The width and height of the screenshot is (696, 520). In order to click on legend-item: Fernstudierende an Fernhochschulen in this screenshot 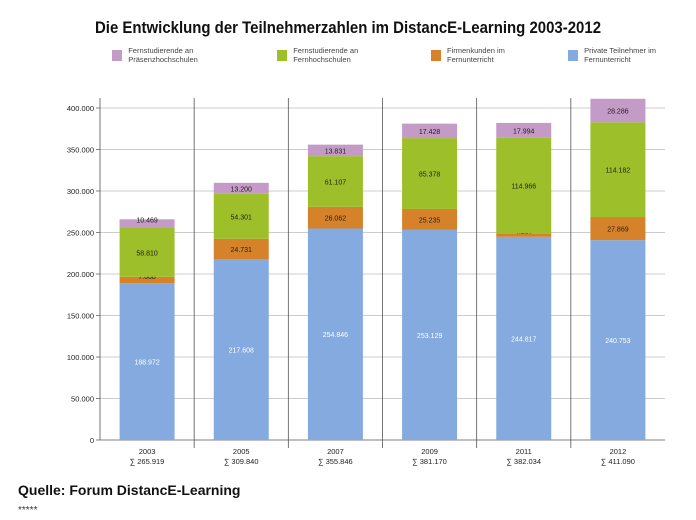, I will do `click(343, 55)`.